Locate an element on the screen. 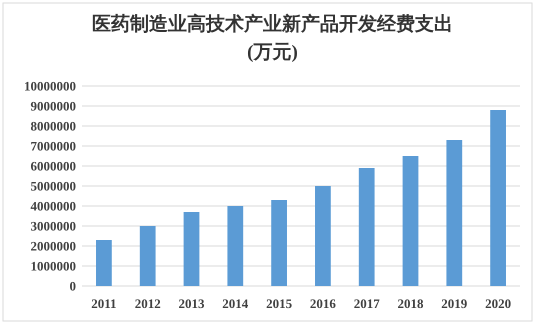  y-tick-label: 3000000 is located at coordinates (53, 226).